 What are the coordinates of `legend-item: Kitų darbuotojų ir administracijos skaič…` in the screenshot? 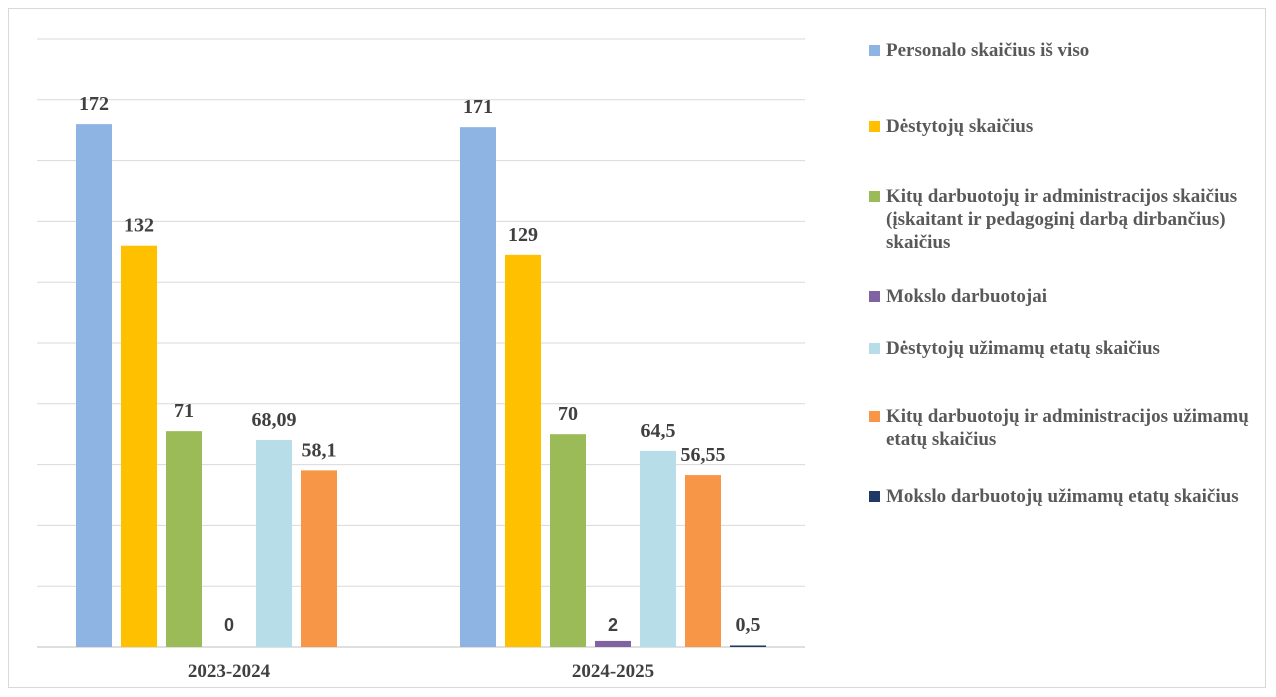 It's located at (1062, 219).